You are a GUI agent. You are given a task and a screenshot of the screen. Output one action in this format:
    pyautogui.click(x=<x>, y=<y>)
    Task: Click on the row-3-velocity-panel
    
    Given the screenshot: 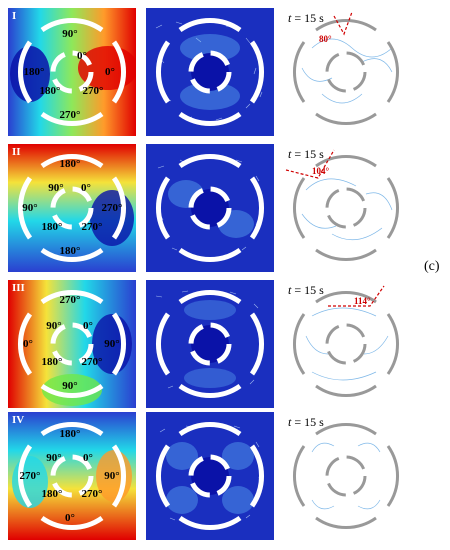 What is the action you would take?
    pyautogui.click(x=210, y=344)
    